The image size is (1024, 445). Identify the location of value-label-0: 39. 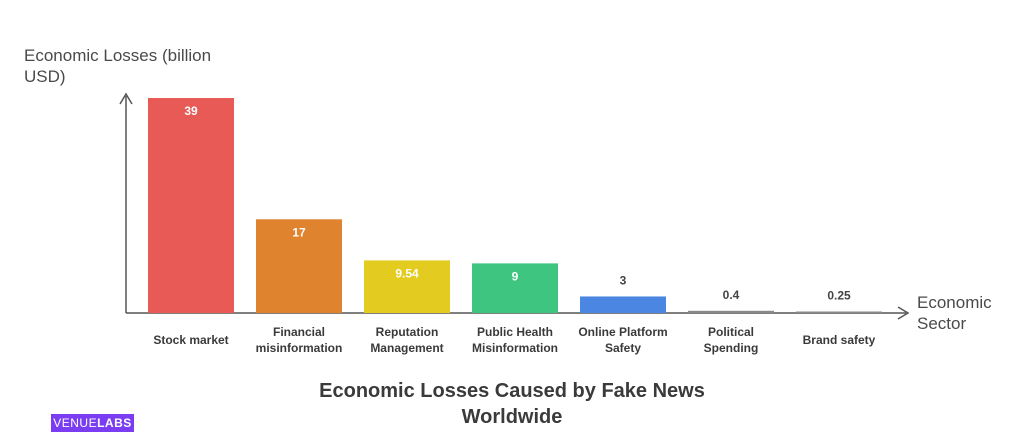
(191, 111).